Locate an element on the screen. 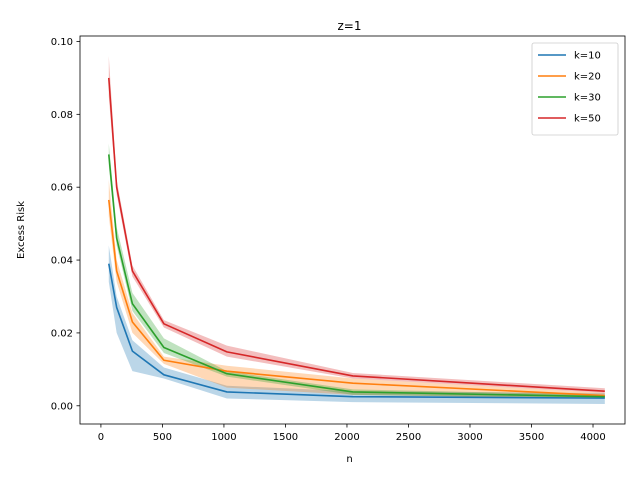 This screenshot has width=640, height=484. y-tick-label: 0.02 is located at coordinates (62, 333).